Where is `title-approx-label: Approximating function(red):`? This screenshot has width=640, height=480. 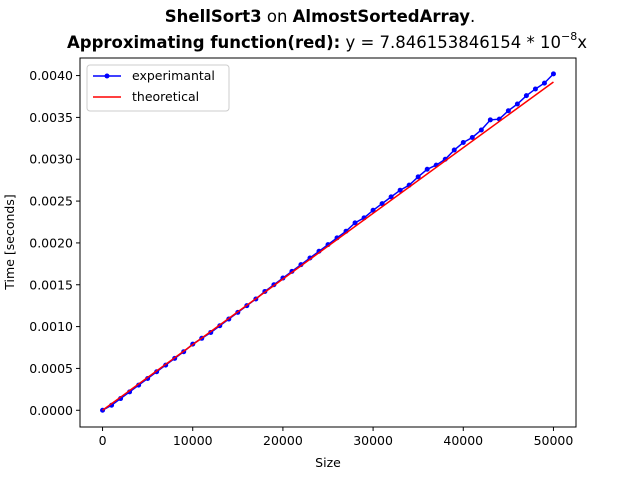 title-approx-label: Approximating function(red): is located at coordinates (203, 42).